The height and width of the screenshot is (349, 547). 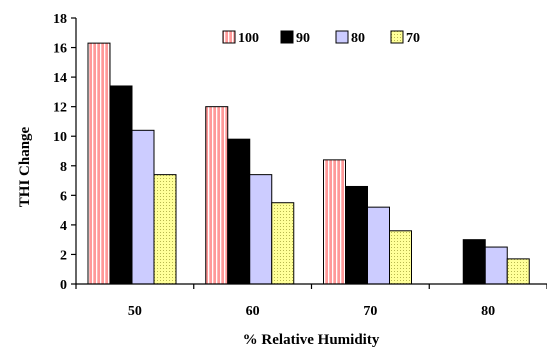 What do you see at coordinates (63, 255) in the screenshot?
I see `y-tick-label: 2` at bounding box center [63, 255].